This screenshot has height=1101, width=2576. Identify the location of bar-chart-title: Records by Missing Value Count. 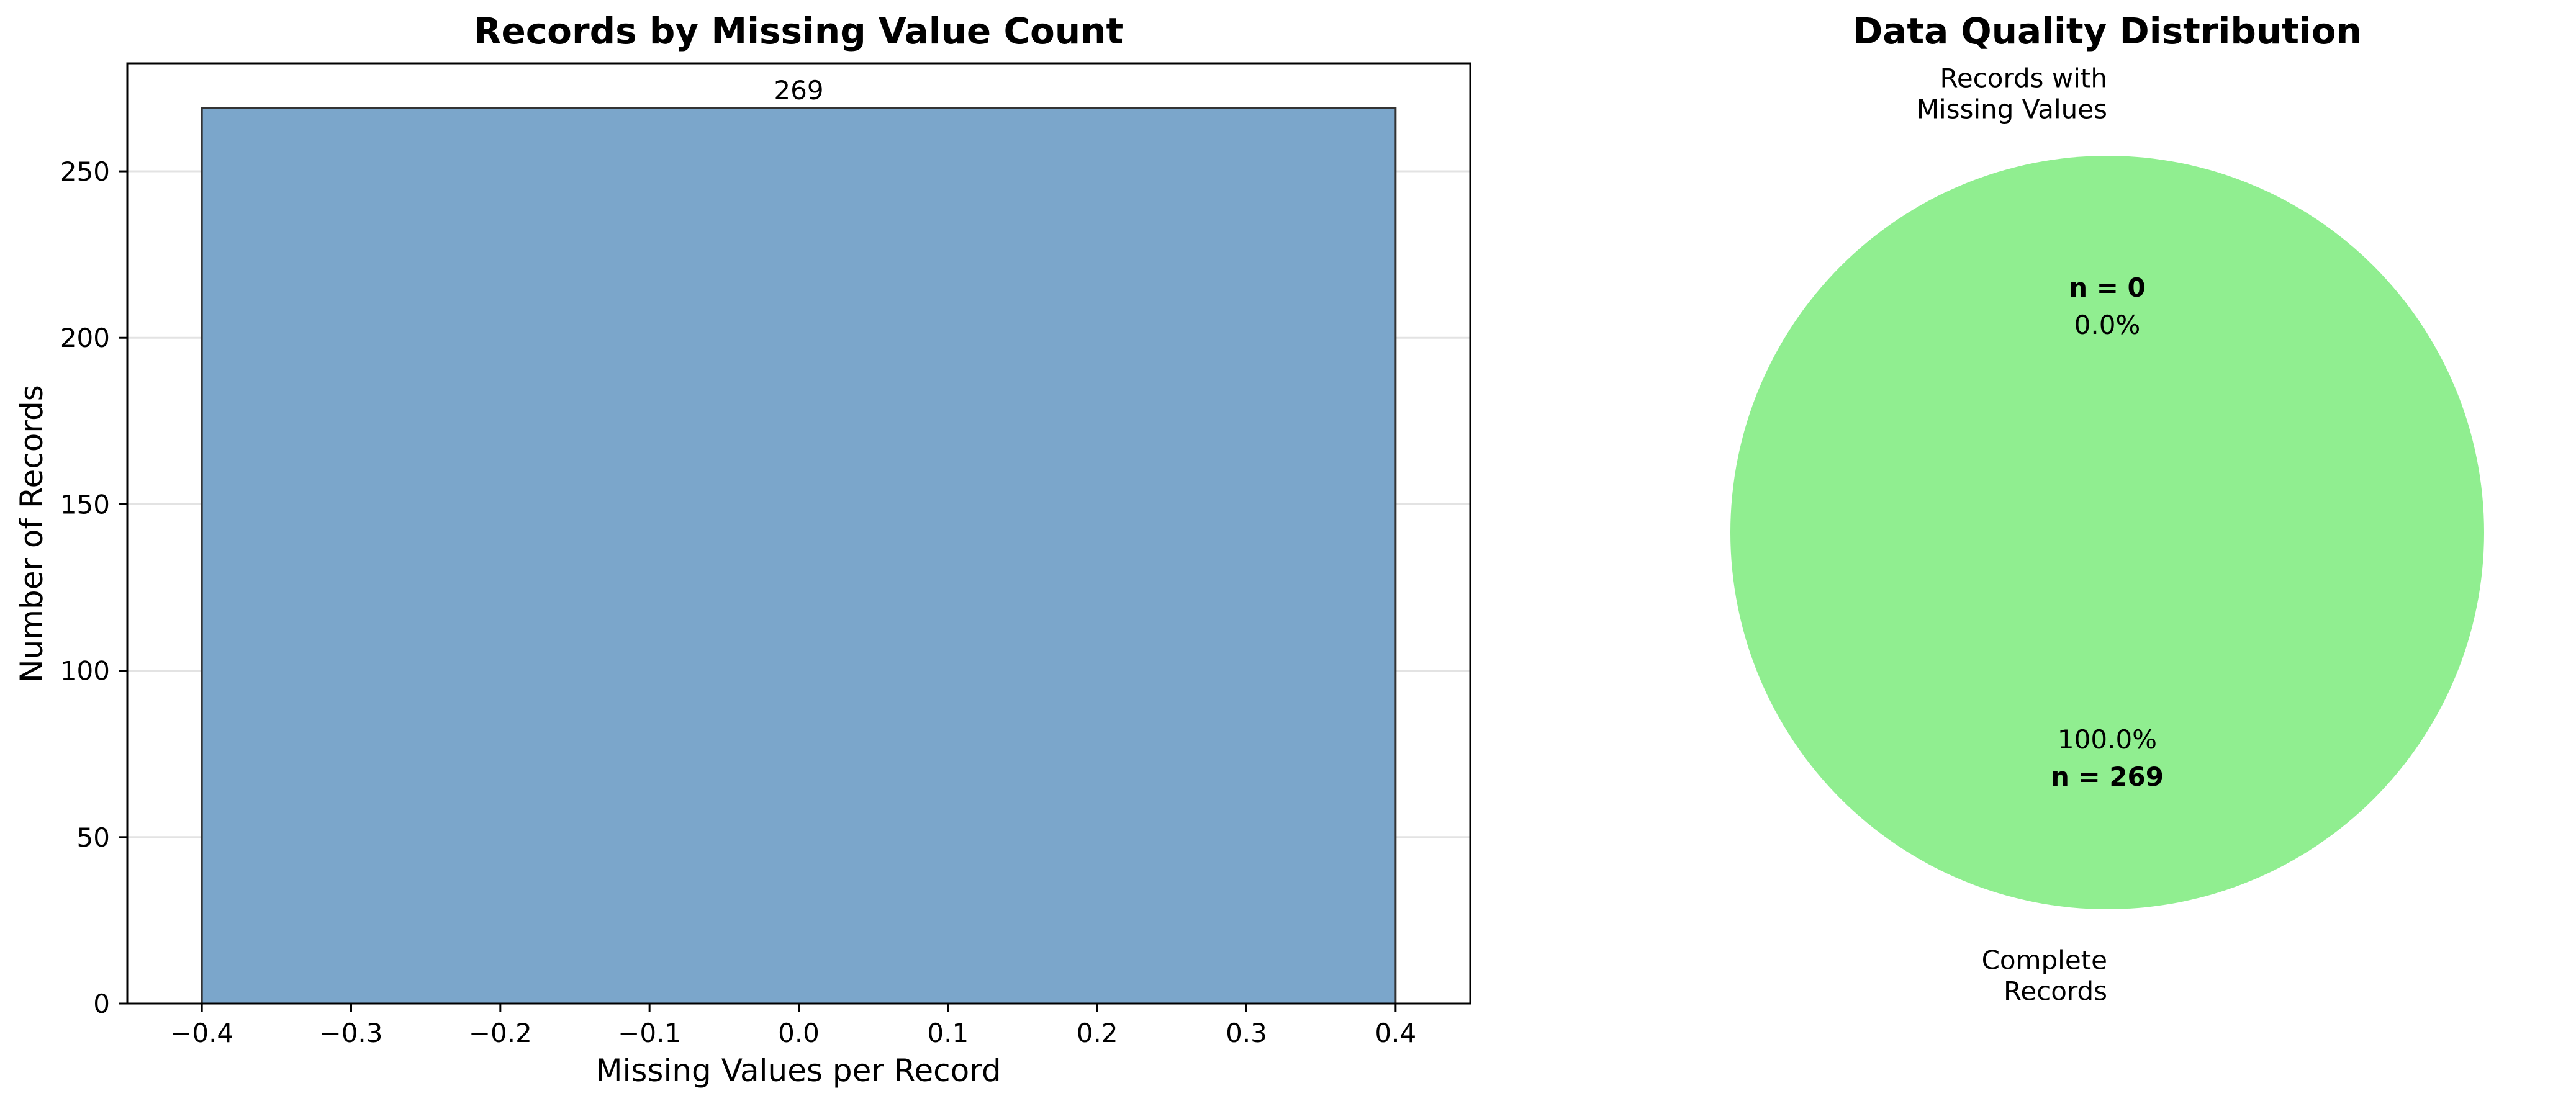
(798, 31).